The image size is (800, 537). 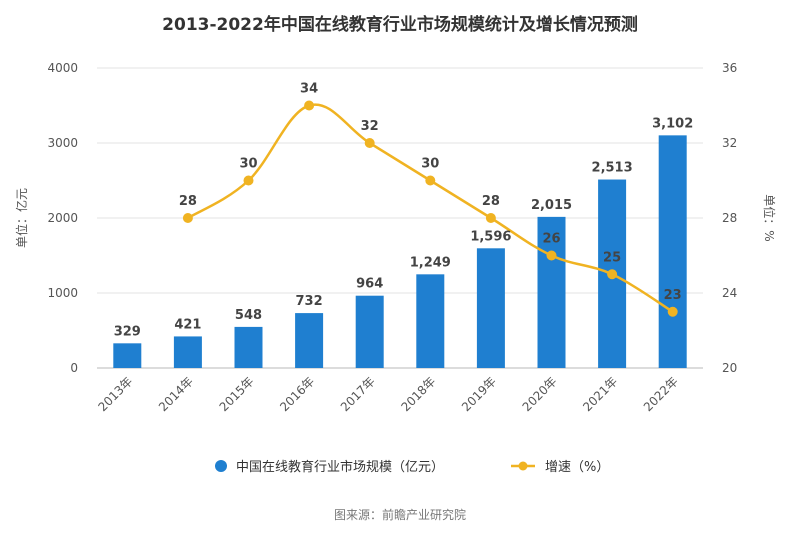 I want to click on line-data-label: 32, so click(x=370, y=126).